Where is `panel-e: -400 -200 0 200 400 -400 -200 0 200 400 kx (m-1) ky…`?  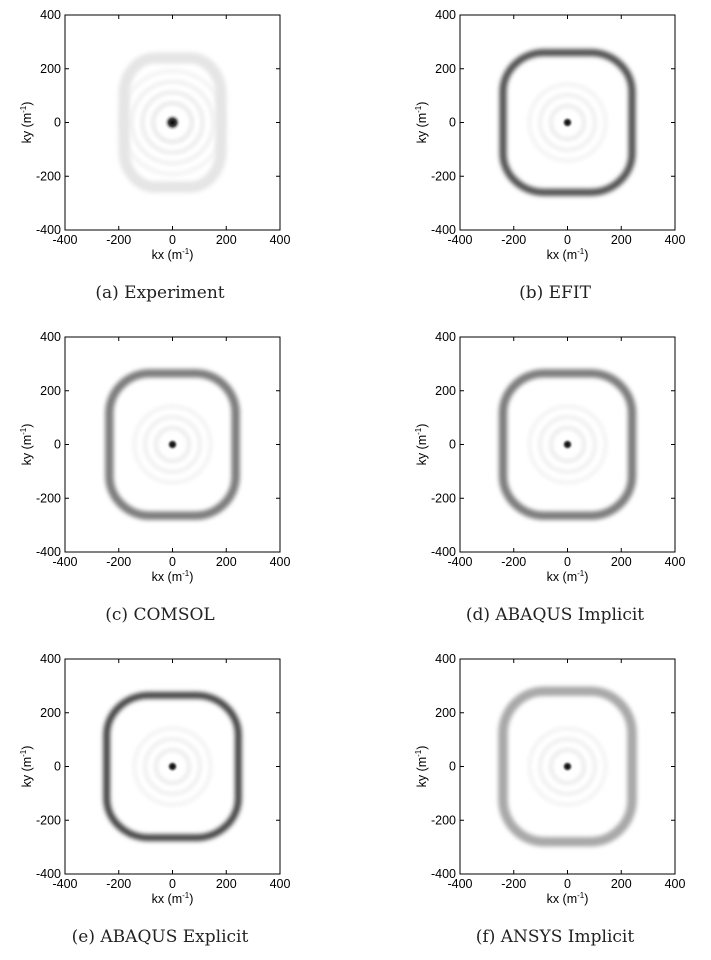 panel-e: -400 -200 0 200 400 -400 -200 0 200 400 kx (m-1) ky… is located at coordinates (160, 804).